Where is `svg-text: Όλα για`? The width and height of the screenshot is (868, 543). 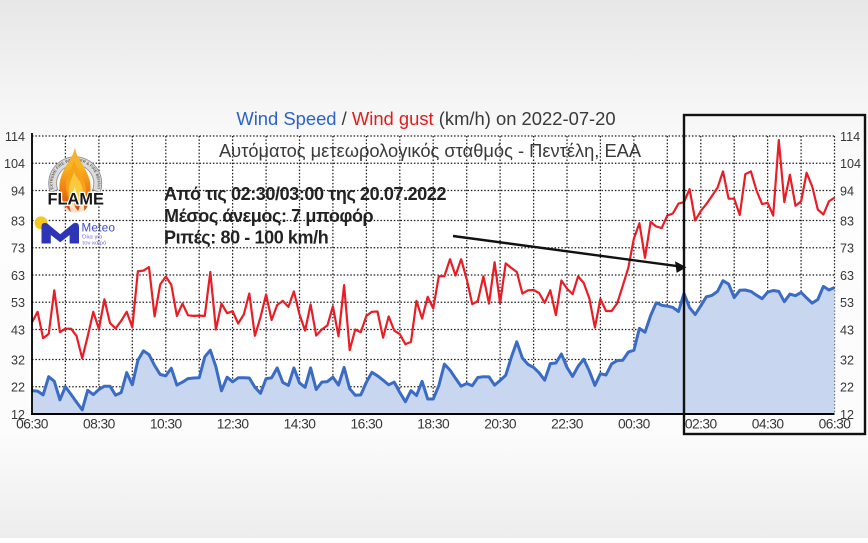
svg-text: Όλα για is located at coordinates (92, 237).